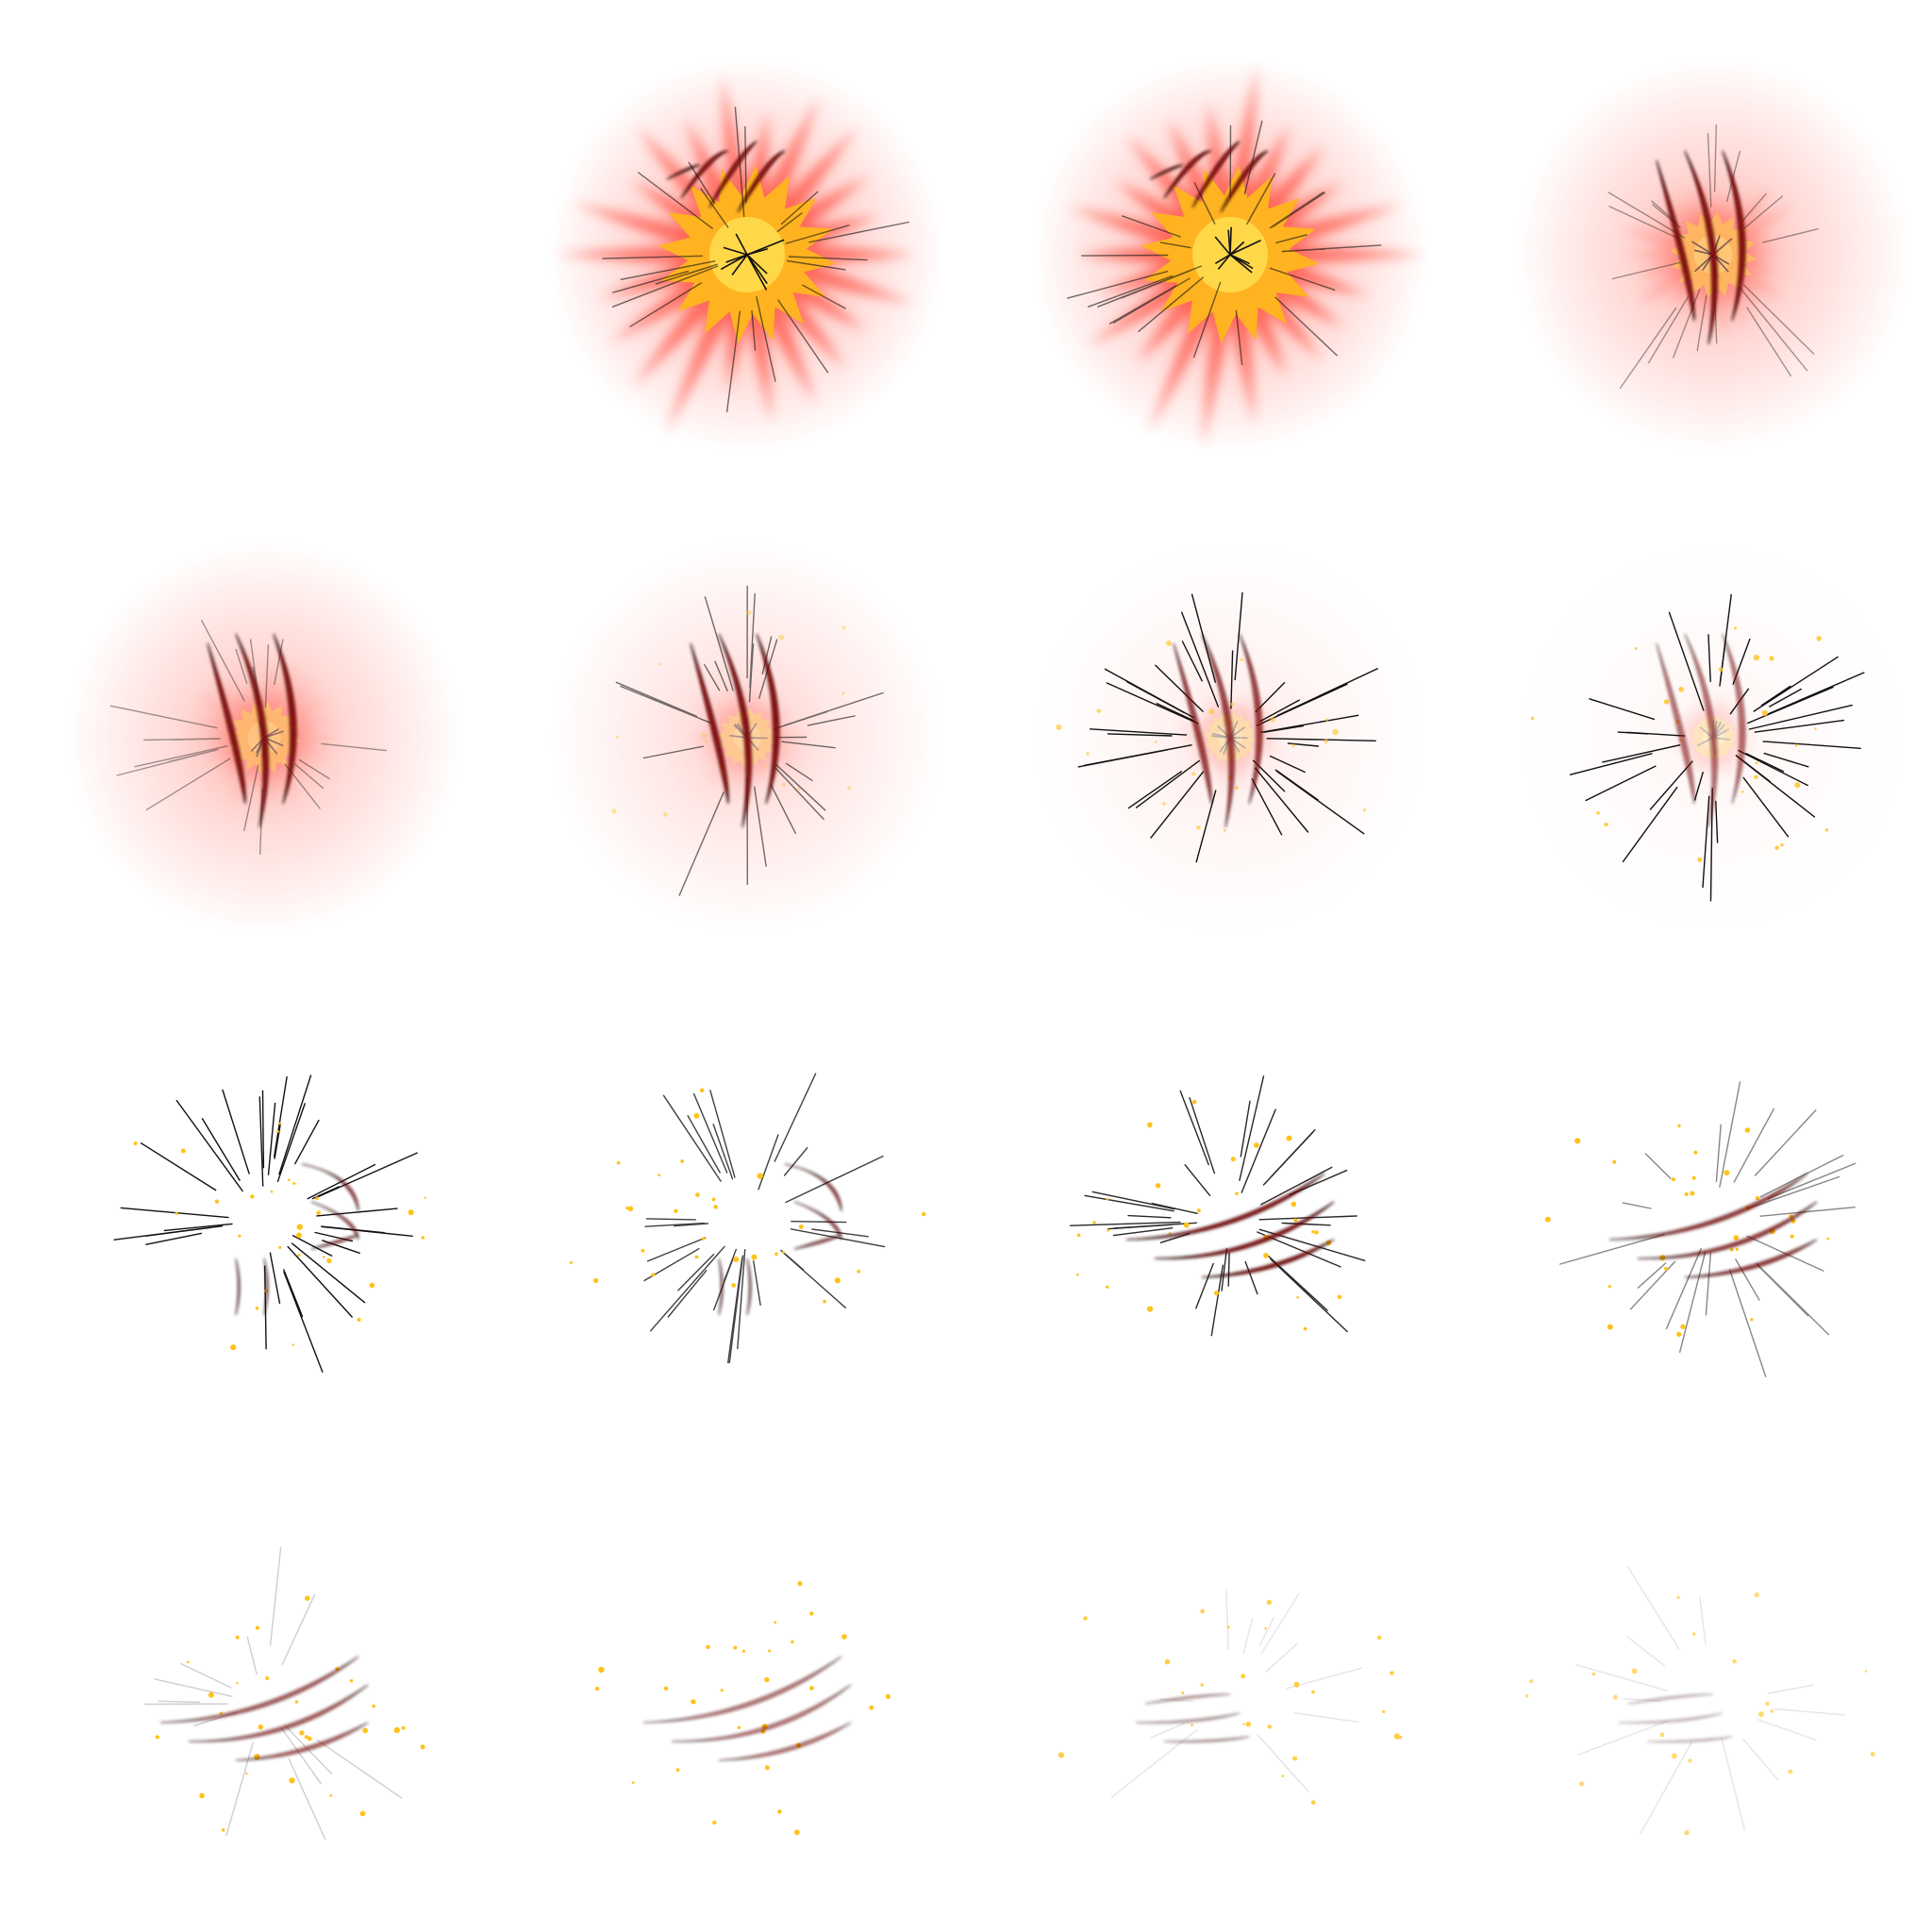 The height and width of the screenshot is (1932, 1932). I want to click on sparks, so click(1230, 1702).